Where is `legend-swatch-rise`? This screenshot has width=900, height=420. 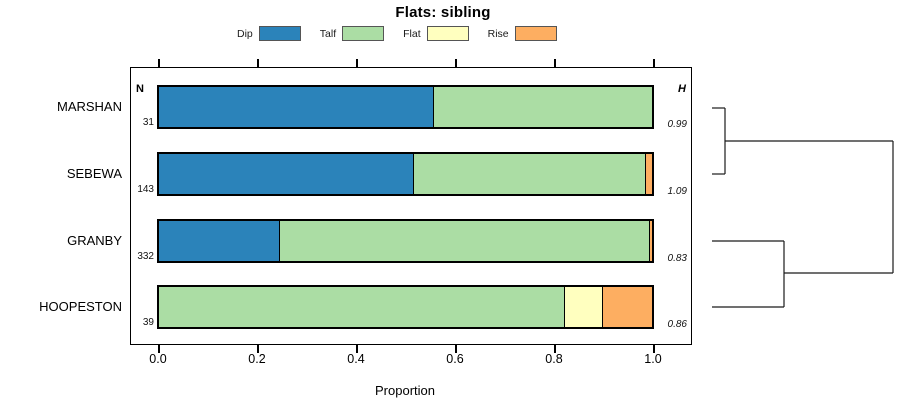 legend-swatch-rise is located at coordinates (535, 33).